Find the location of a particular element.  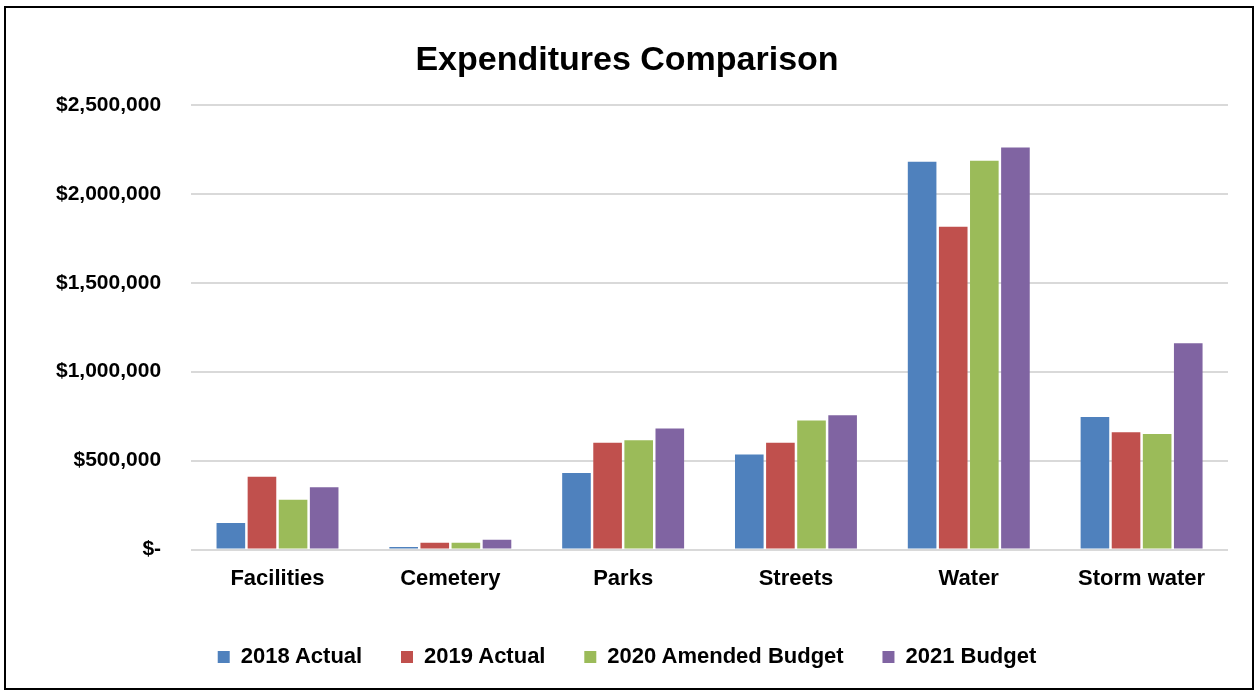

y-tick-label: $500,000 is located at coordinates (117, 459).